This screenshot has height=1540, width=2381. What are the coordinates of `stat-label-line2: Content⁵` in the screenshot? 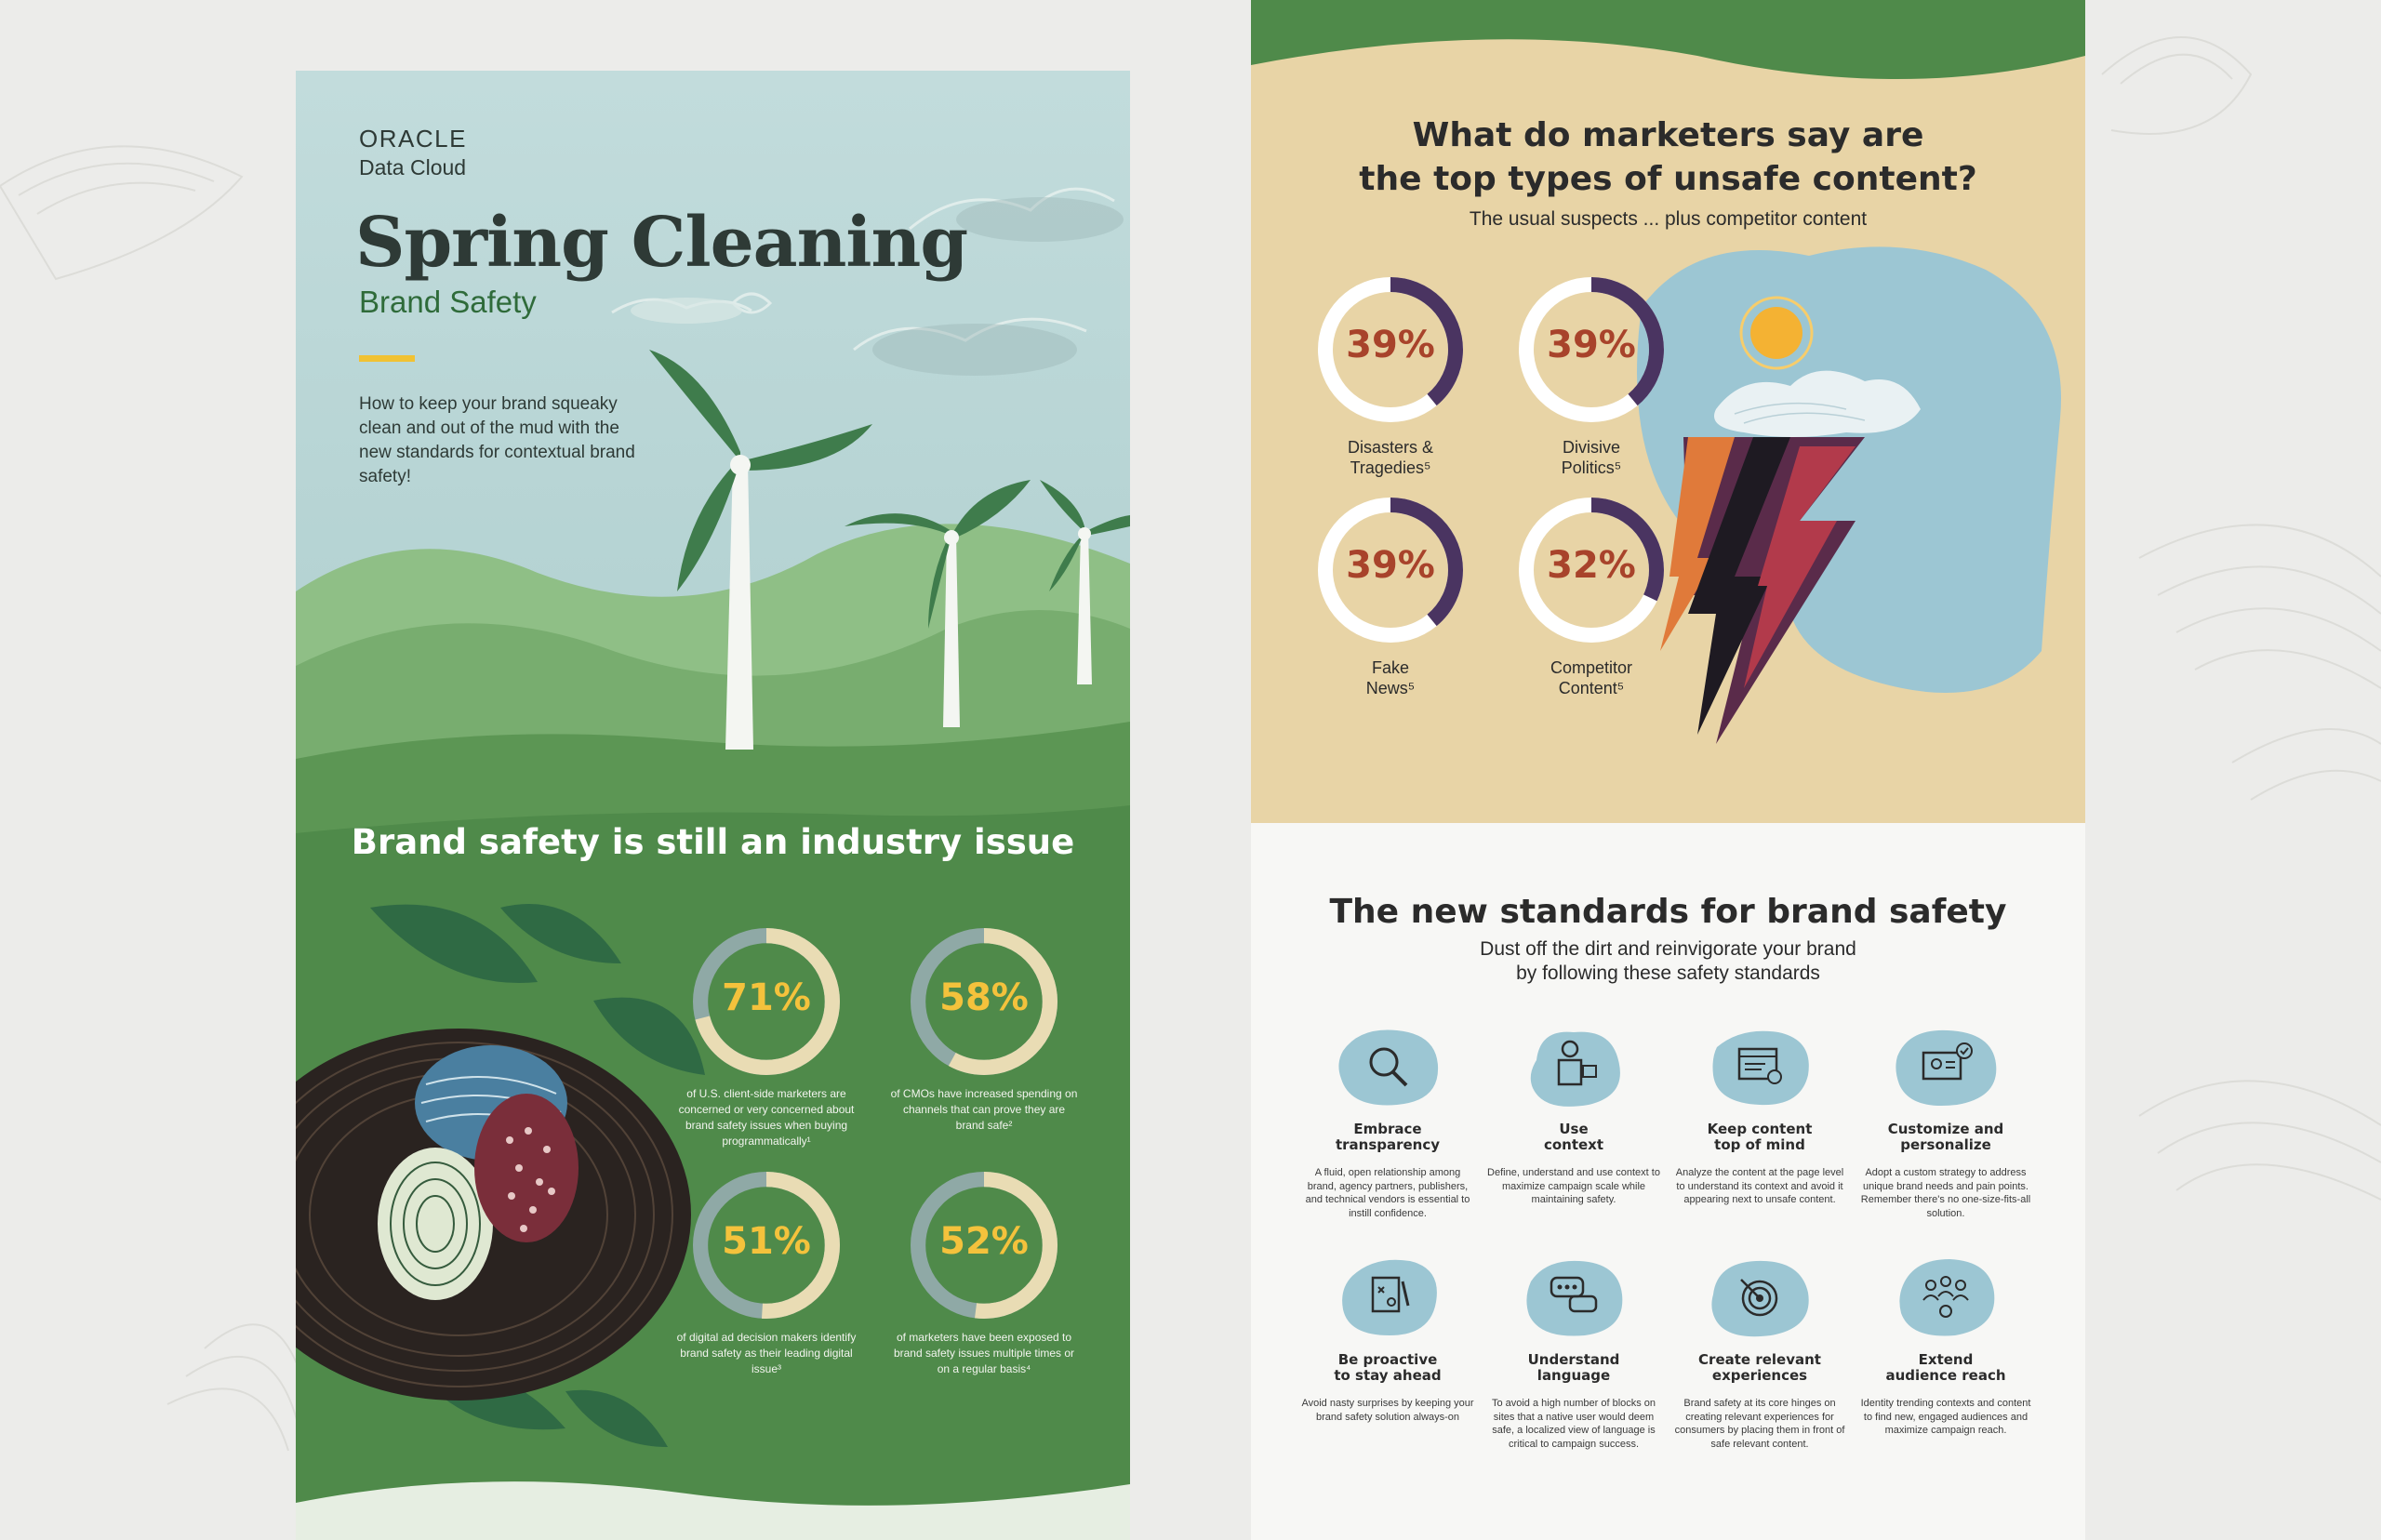 It's located at (1591, 688).